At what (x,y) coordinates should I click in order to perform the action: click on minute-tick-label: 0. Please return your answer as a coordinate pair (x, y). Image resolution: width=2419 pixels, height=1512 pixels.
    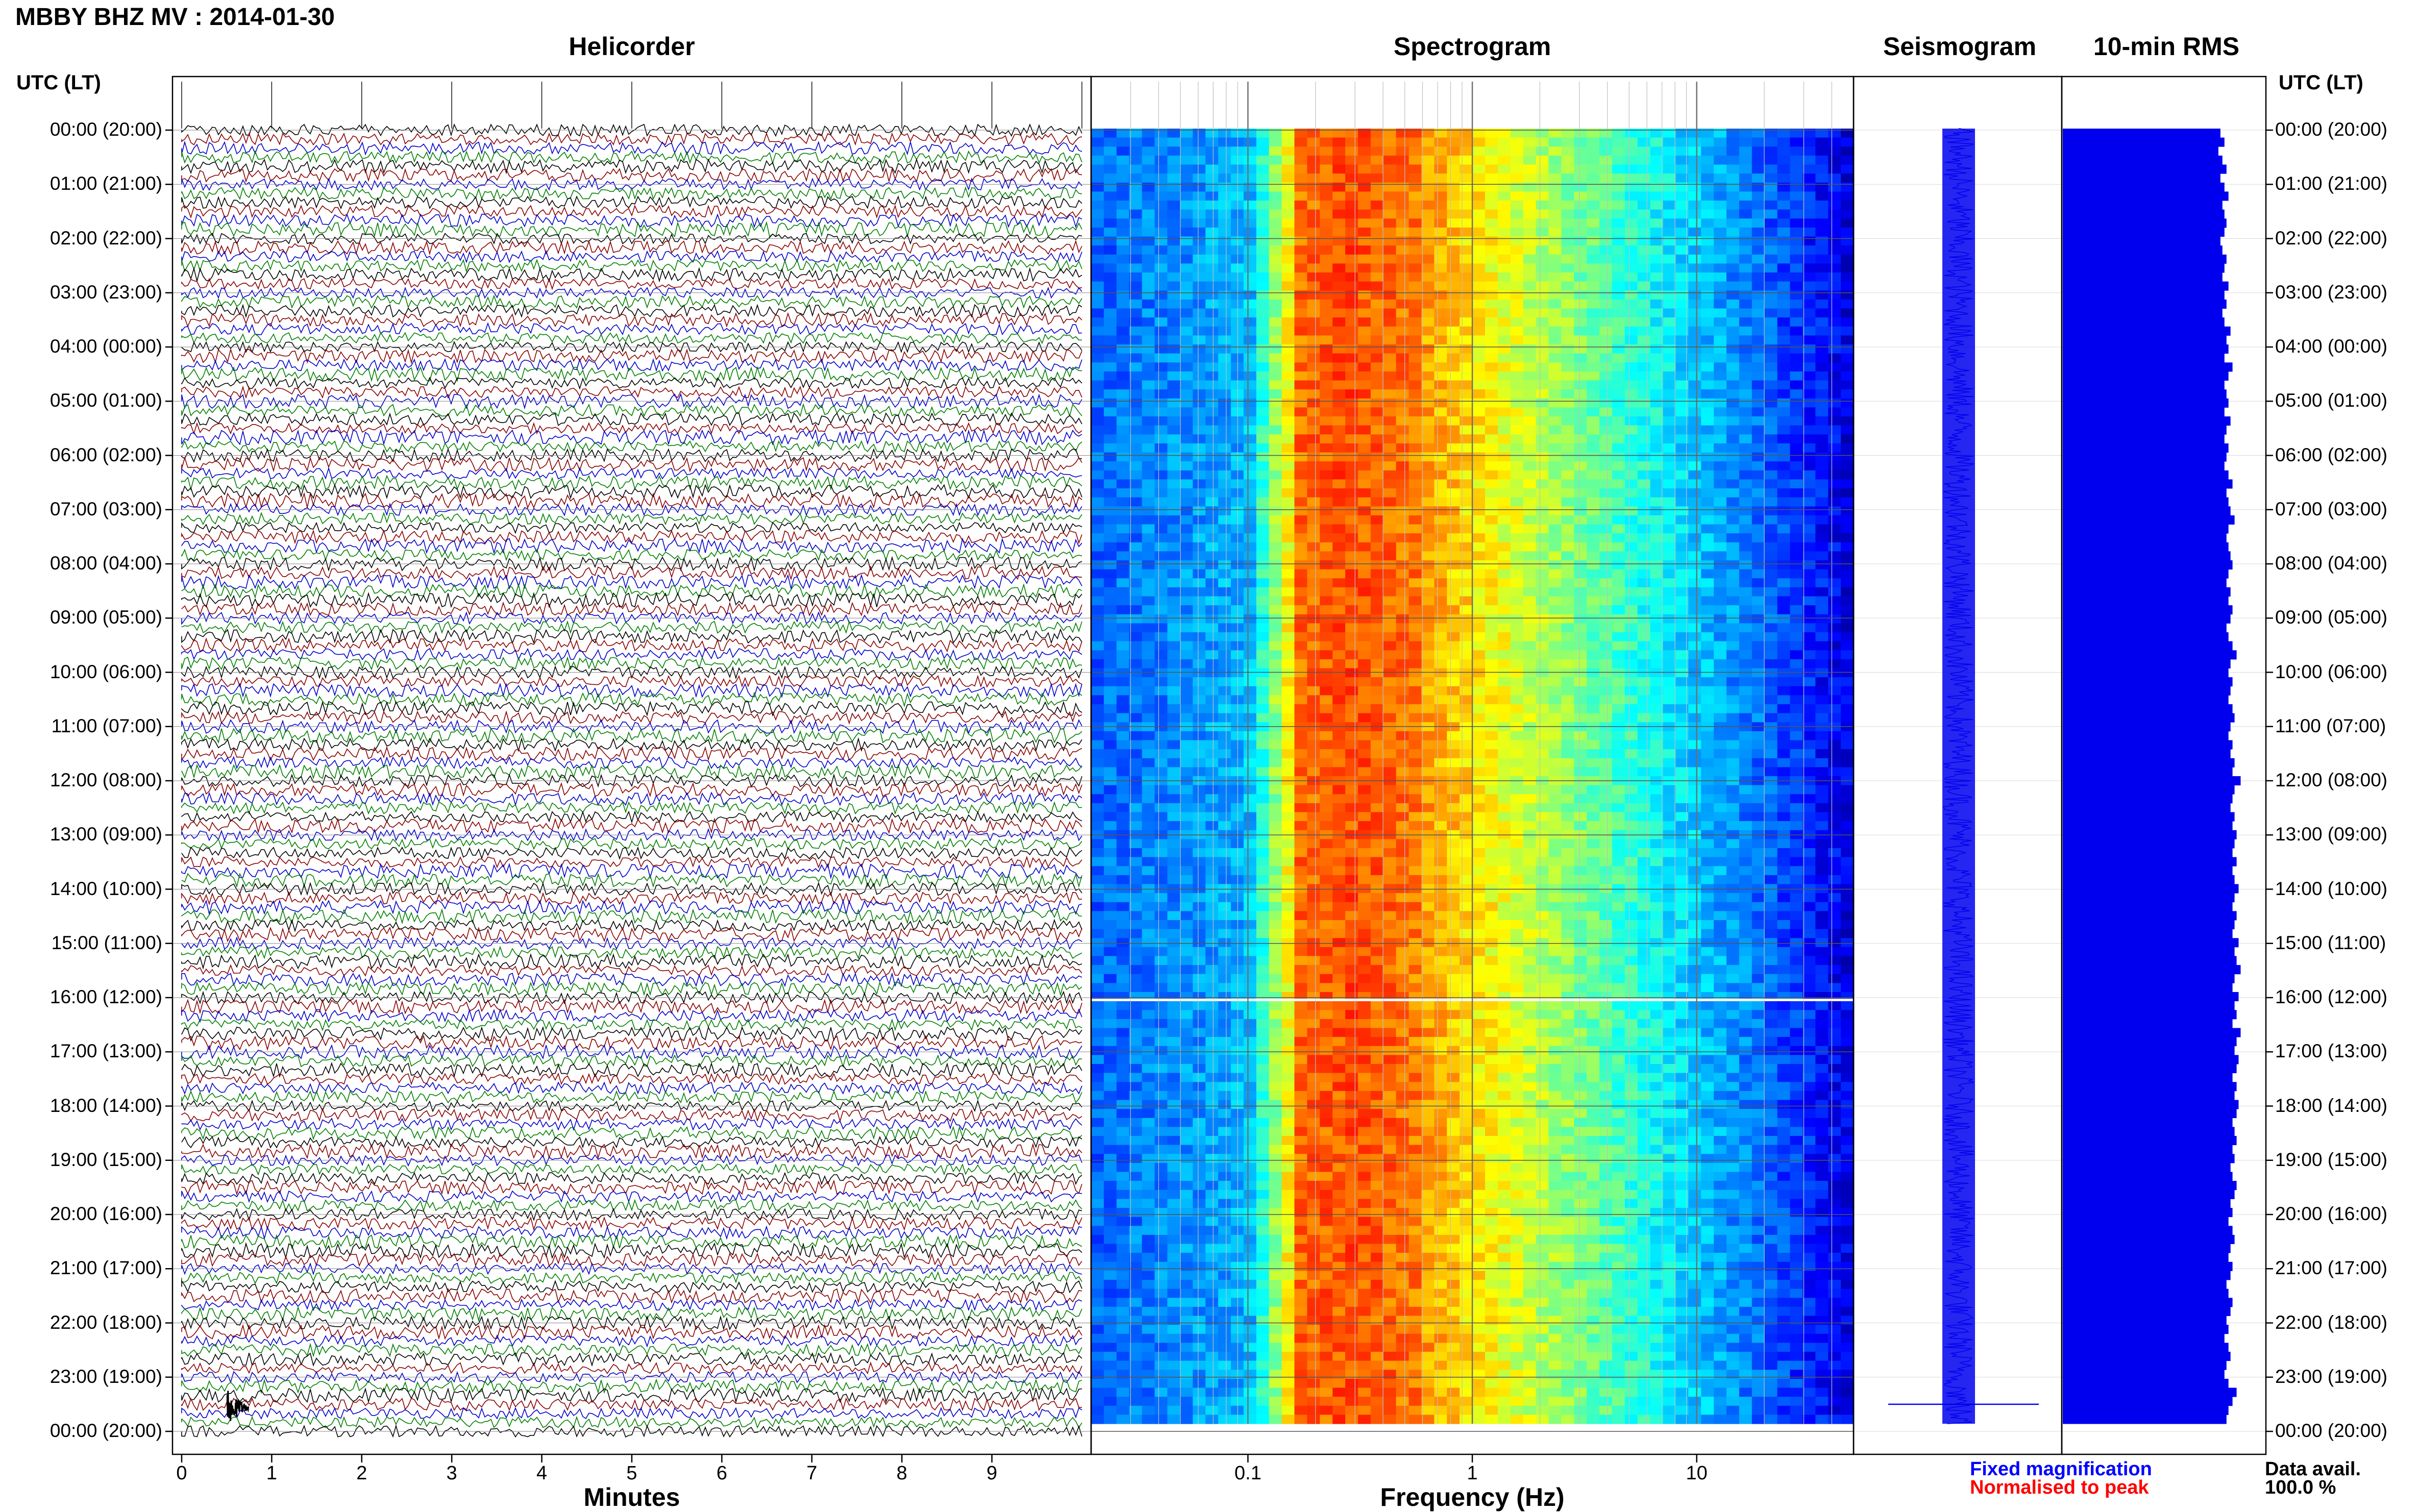
    Looking at the image, I should click on (181, 1473).